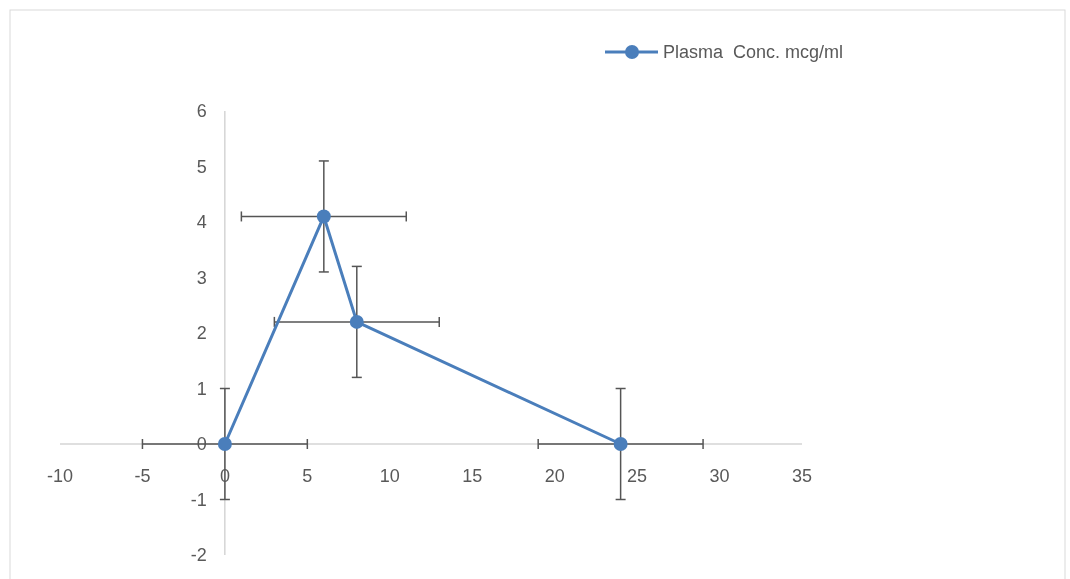  Describe the element at coordinates (719, 476) in the screenshot. I see `x-tick-label: 30` at that location.